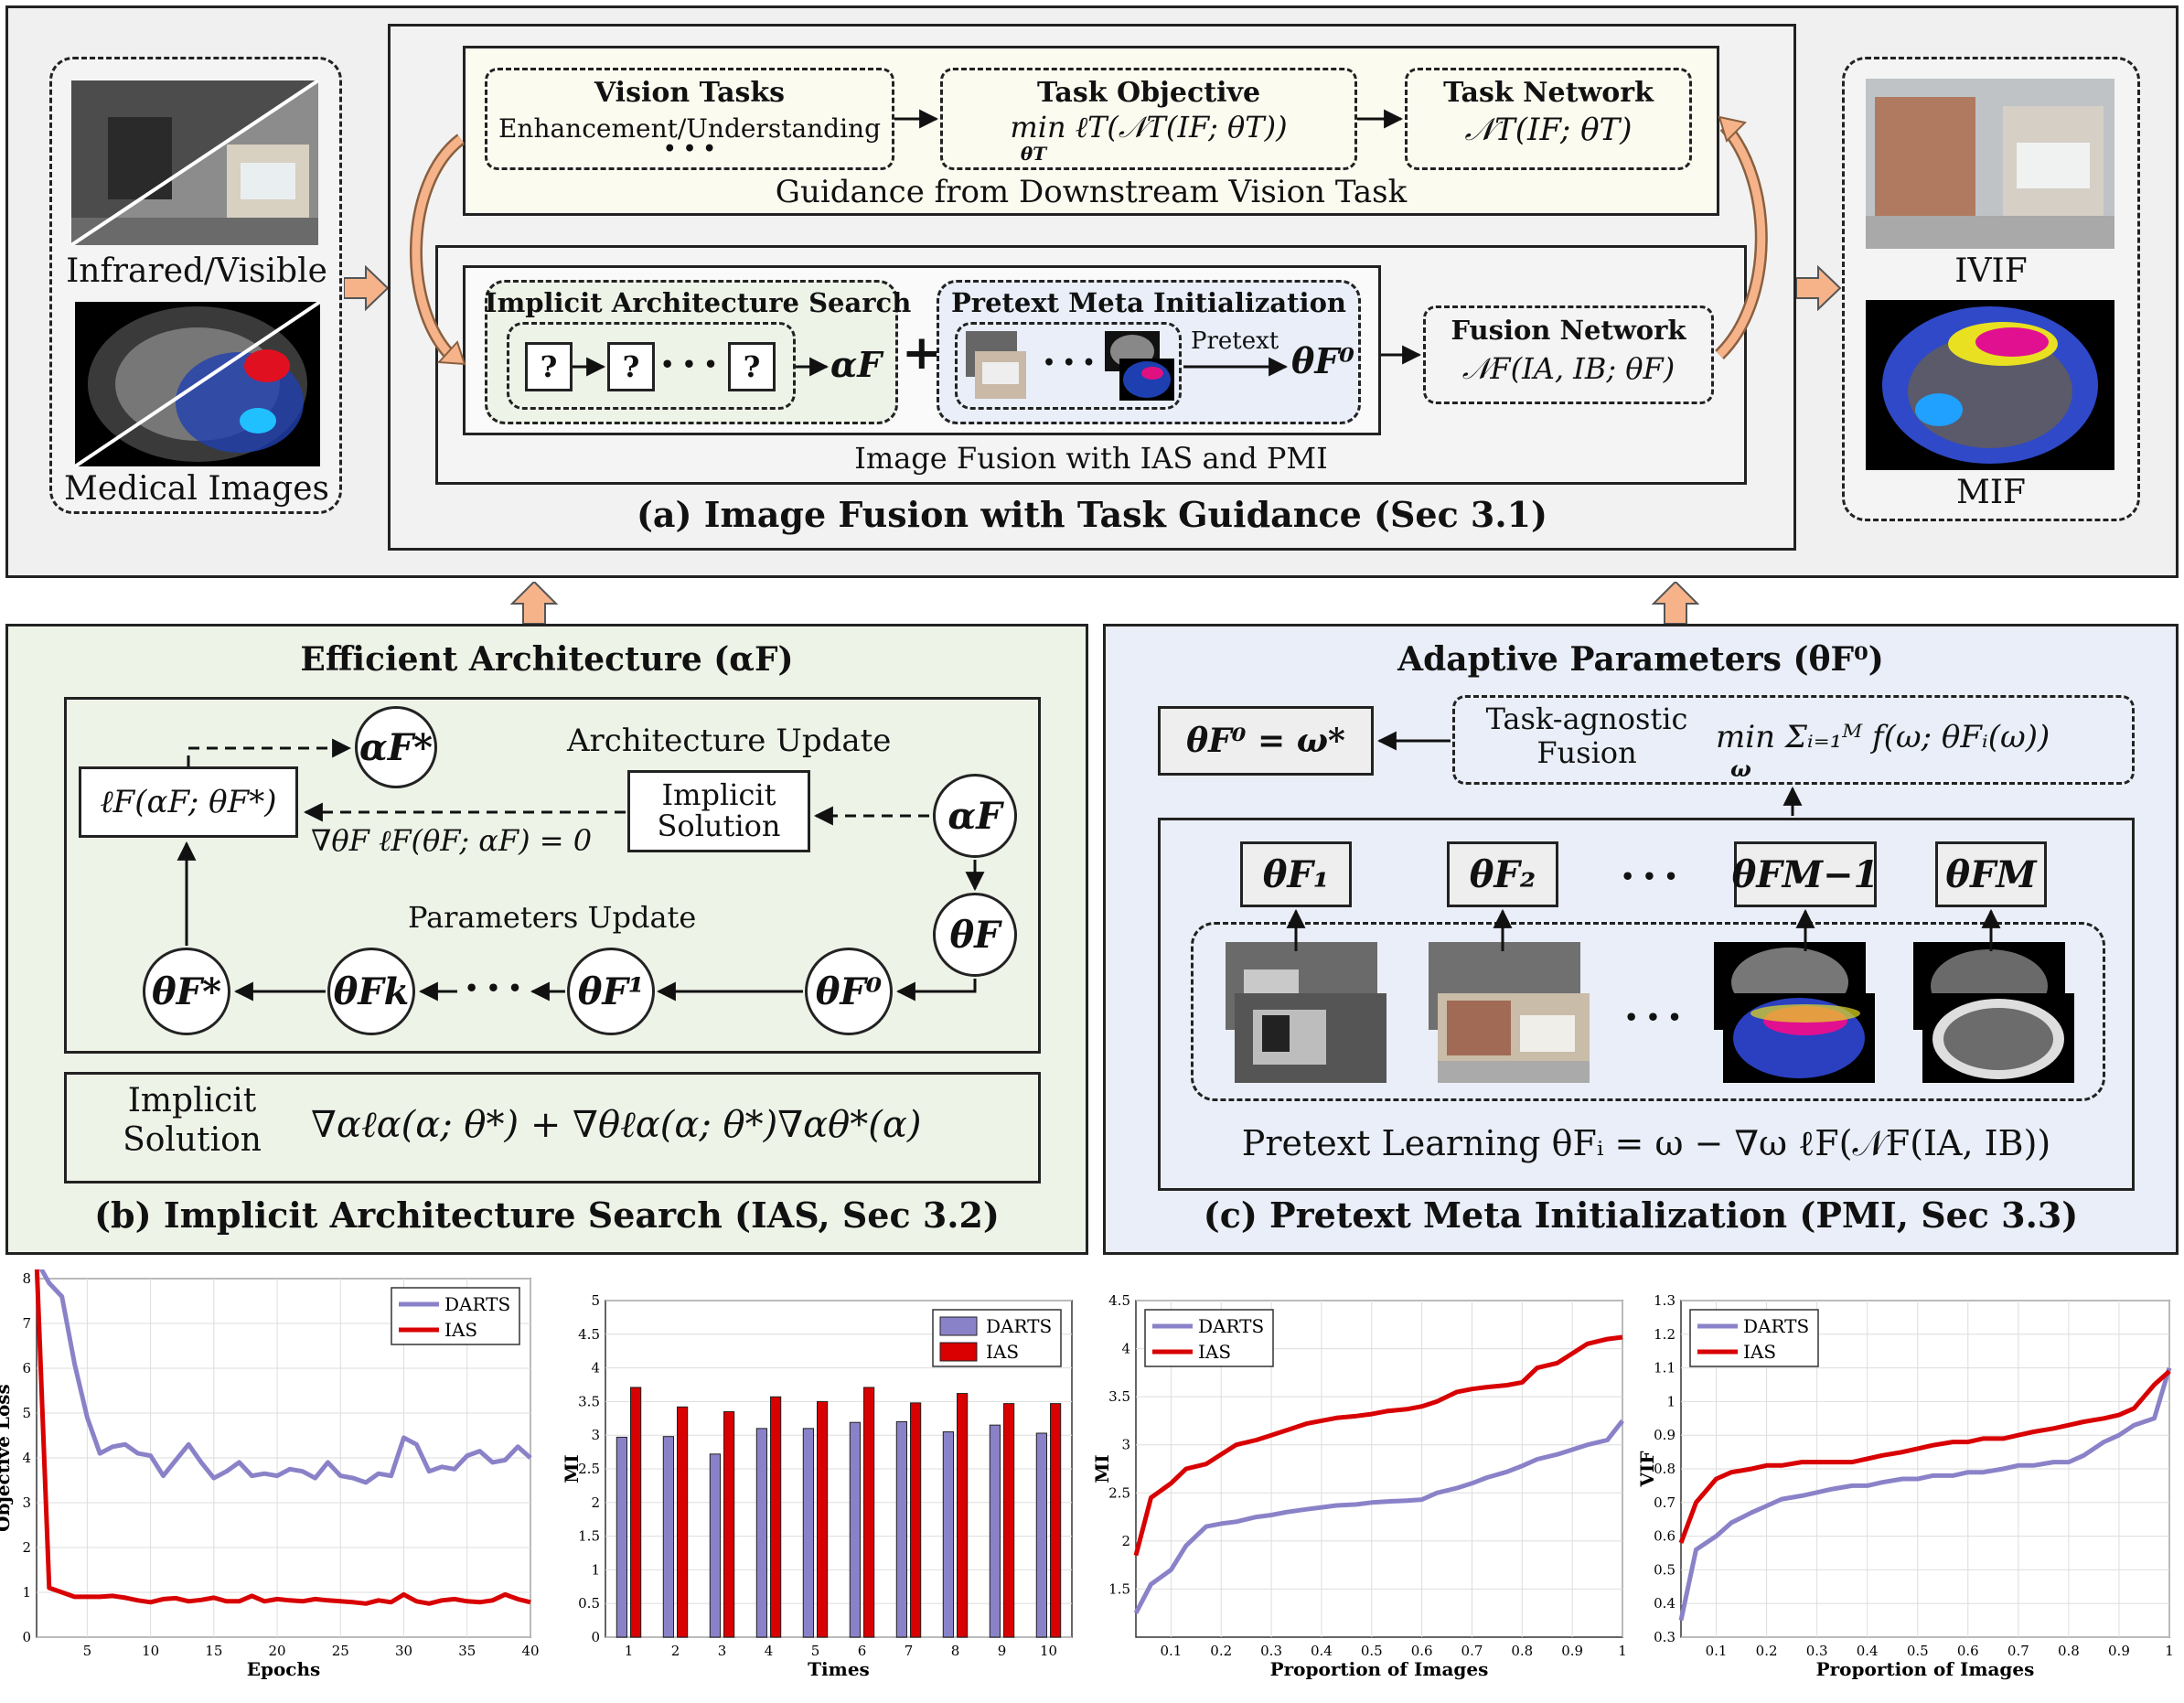 The height and width of the screenshot is (1703, 2184). What do you see at coordinates (1235, 341) in the screenshot?
I see `pmi-pretext-label: Pretext` at bounding box center [1235, 341].